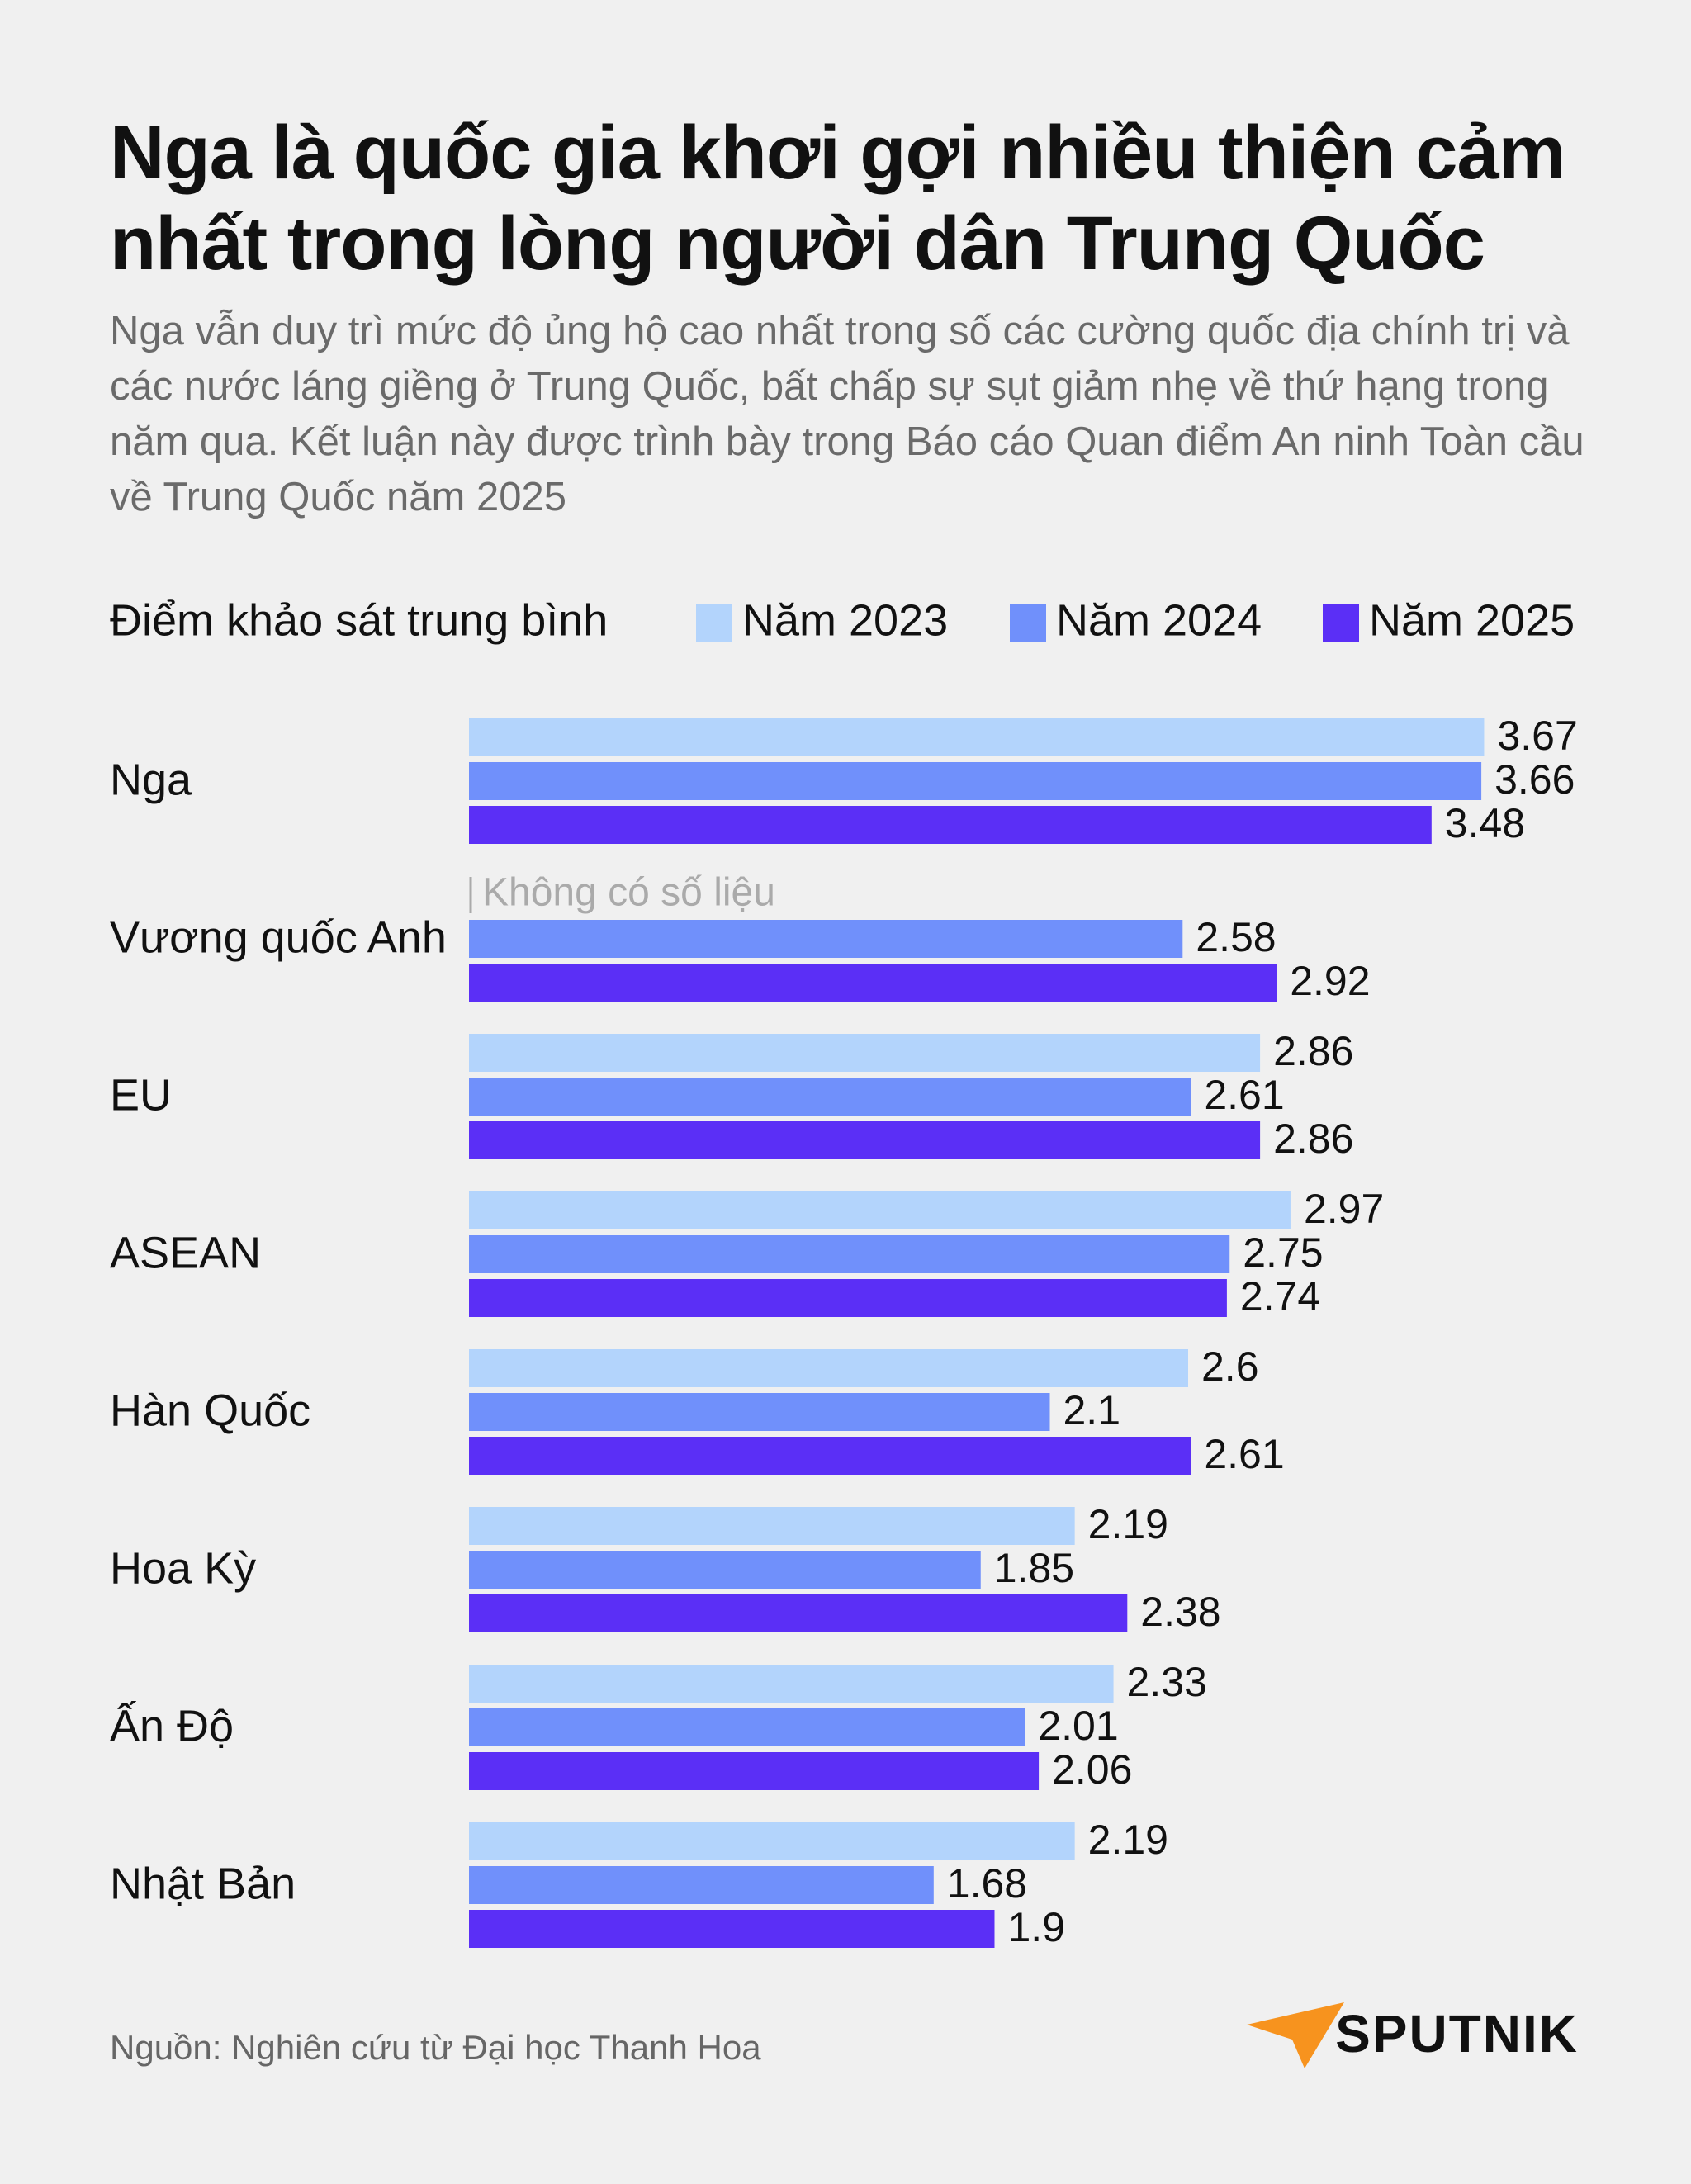  Describe the element at coordinates (1230, 1366) in the screenshot. I see `value-label: 2.6` at that location.